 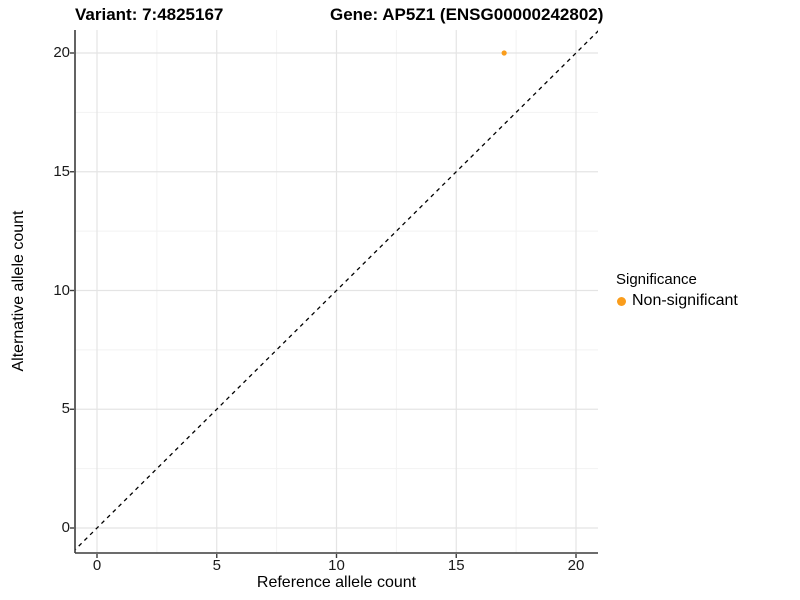 What do you see at coordinates (149, 14) in the screenshot?
I see `plot-title-variant: Variant: 7:4825167` at bounding box center [149, 14].